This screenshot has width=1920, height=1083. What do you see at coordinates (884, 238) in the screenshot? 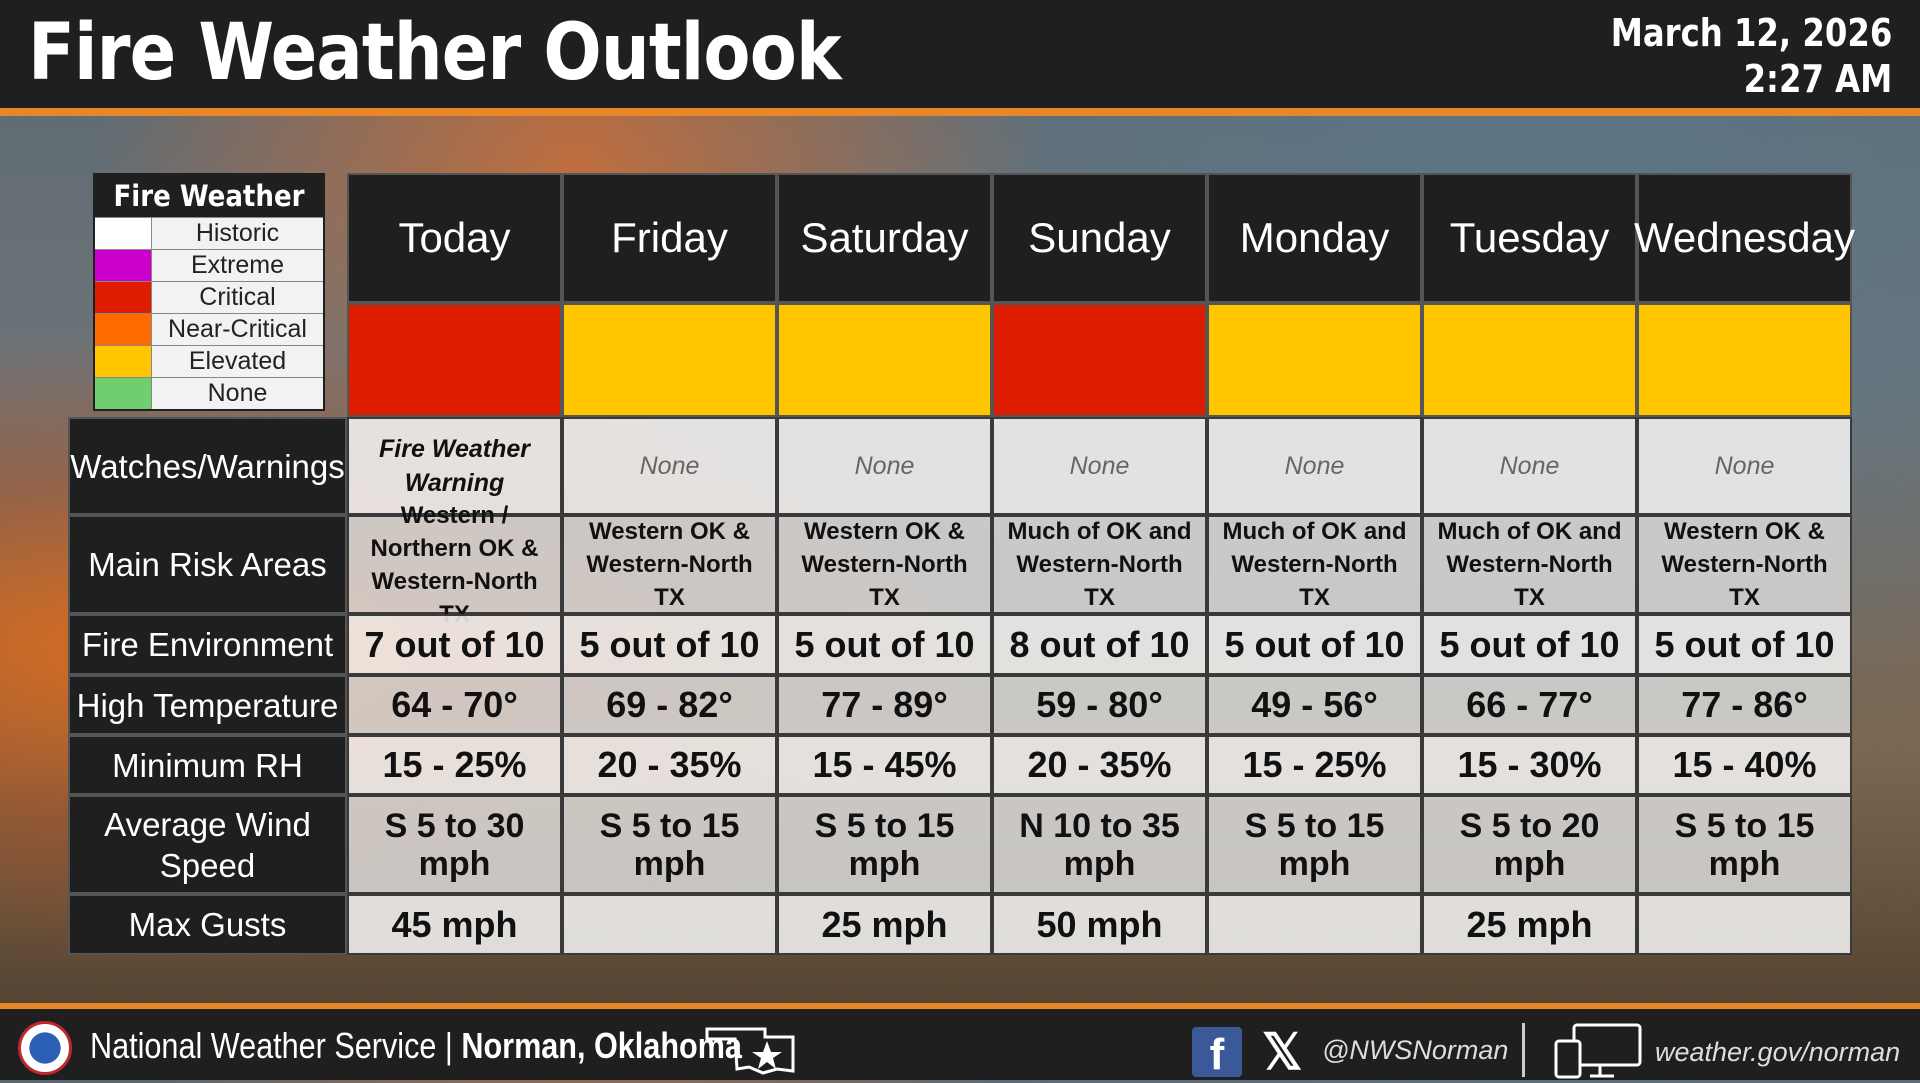
I see `day-header-saturday: Saturday` at bounding box center [884, 238].